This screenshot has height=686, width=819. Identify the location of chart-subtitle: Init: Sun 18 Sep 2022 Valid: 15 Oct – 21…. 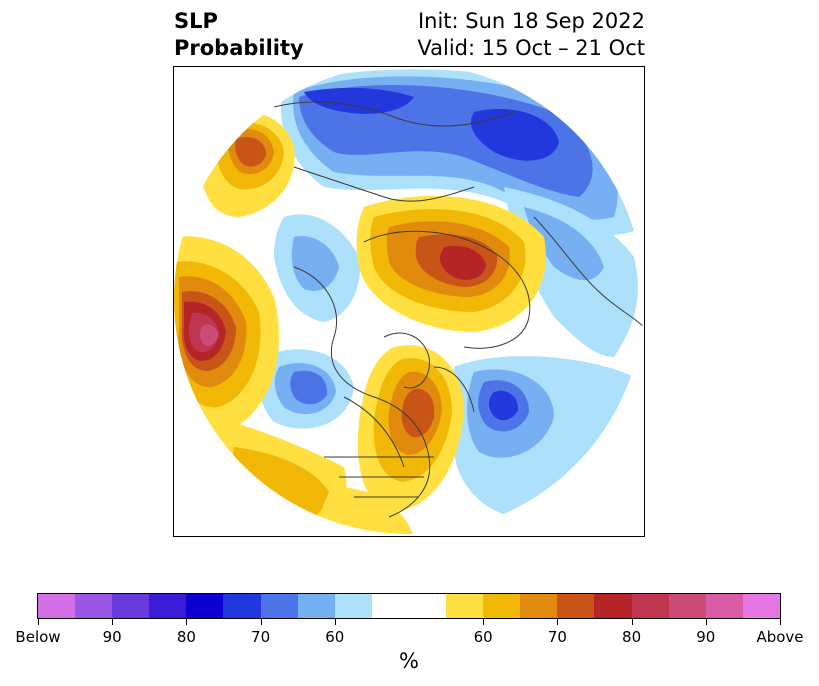
(531, 35).